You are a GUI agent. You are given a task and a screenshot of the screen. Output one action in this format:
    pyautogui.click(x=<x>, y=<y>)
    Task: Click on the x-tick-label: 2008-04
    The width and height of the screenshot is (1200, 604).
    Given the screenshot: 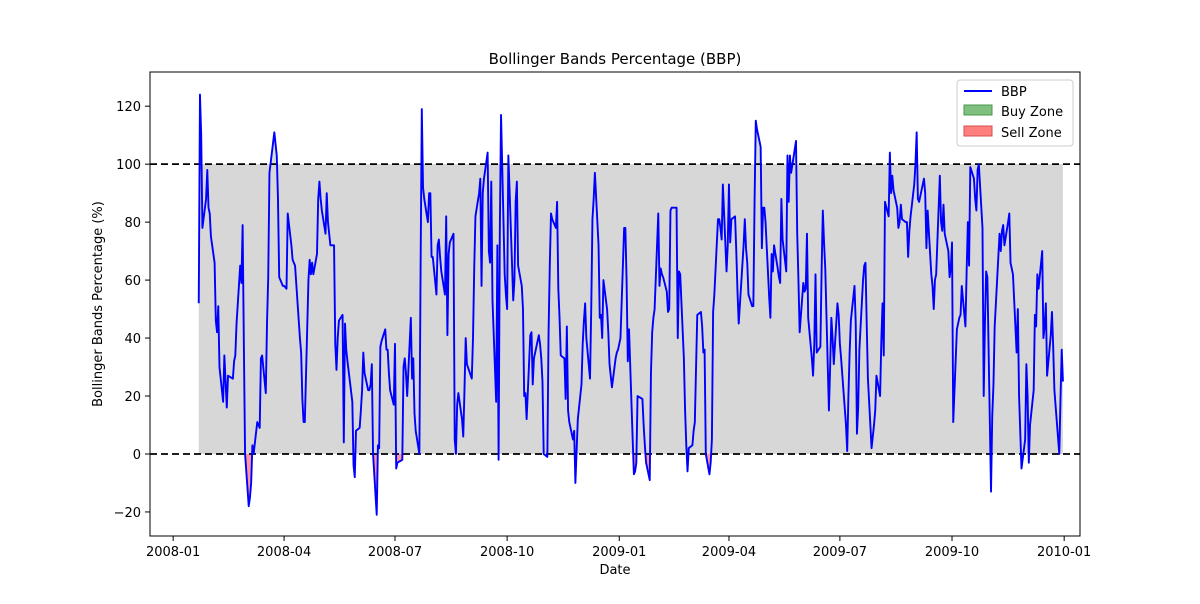 What is the action you would take?
    pyautogui.click(x=284, y=552)
    